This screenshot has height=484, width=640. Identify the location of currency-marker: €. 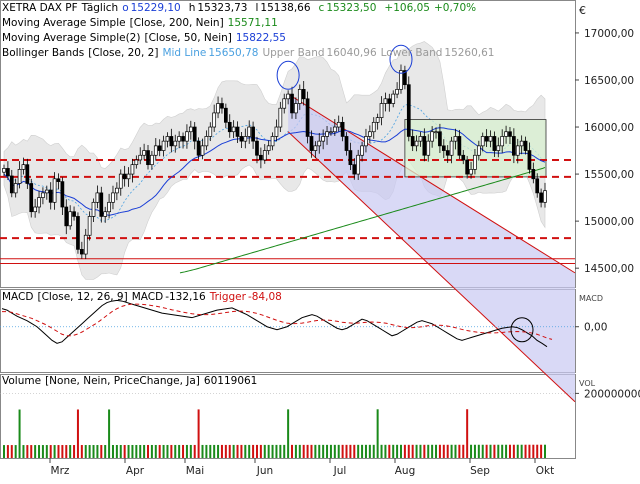
(582, 10).